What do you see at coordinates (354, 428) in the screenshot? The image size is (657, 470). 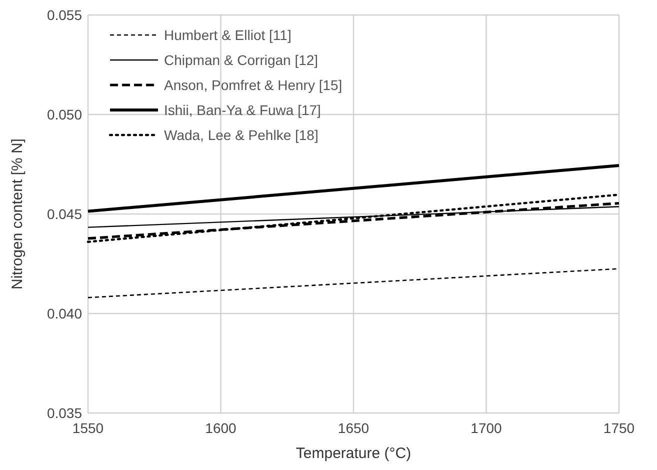 I see `x-tick-label: 1650` at bounding box center [354, 428].